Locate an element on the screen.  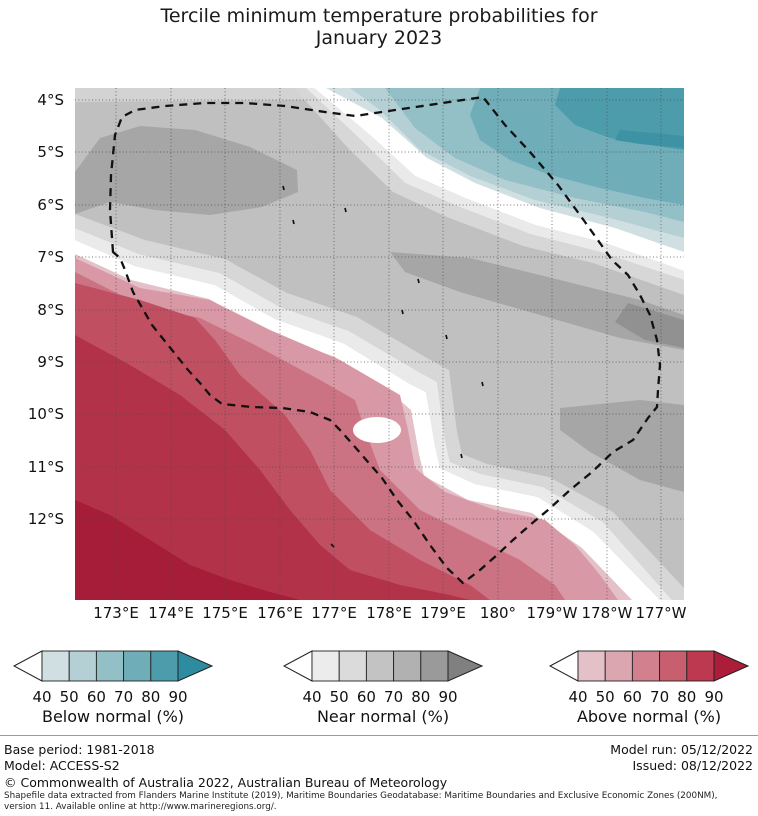
lon-label: 180° is located at coordinates (498, 613).